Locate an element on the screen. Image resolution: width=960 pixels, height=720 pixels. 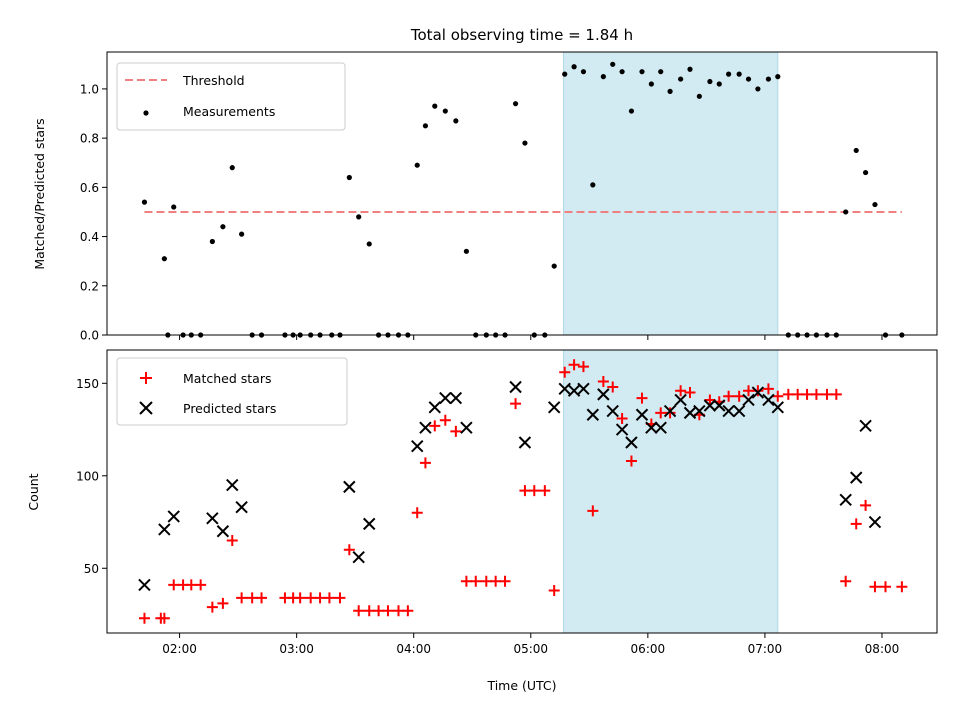
legend-predicted-swatch is located at coordinates (146, 408).